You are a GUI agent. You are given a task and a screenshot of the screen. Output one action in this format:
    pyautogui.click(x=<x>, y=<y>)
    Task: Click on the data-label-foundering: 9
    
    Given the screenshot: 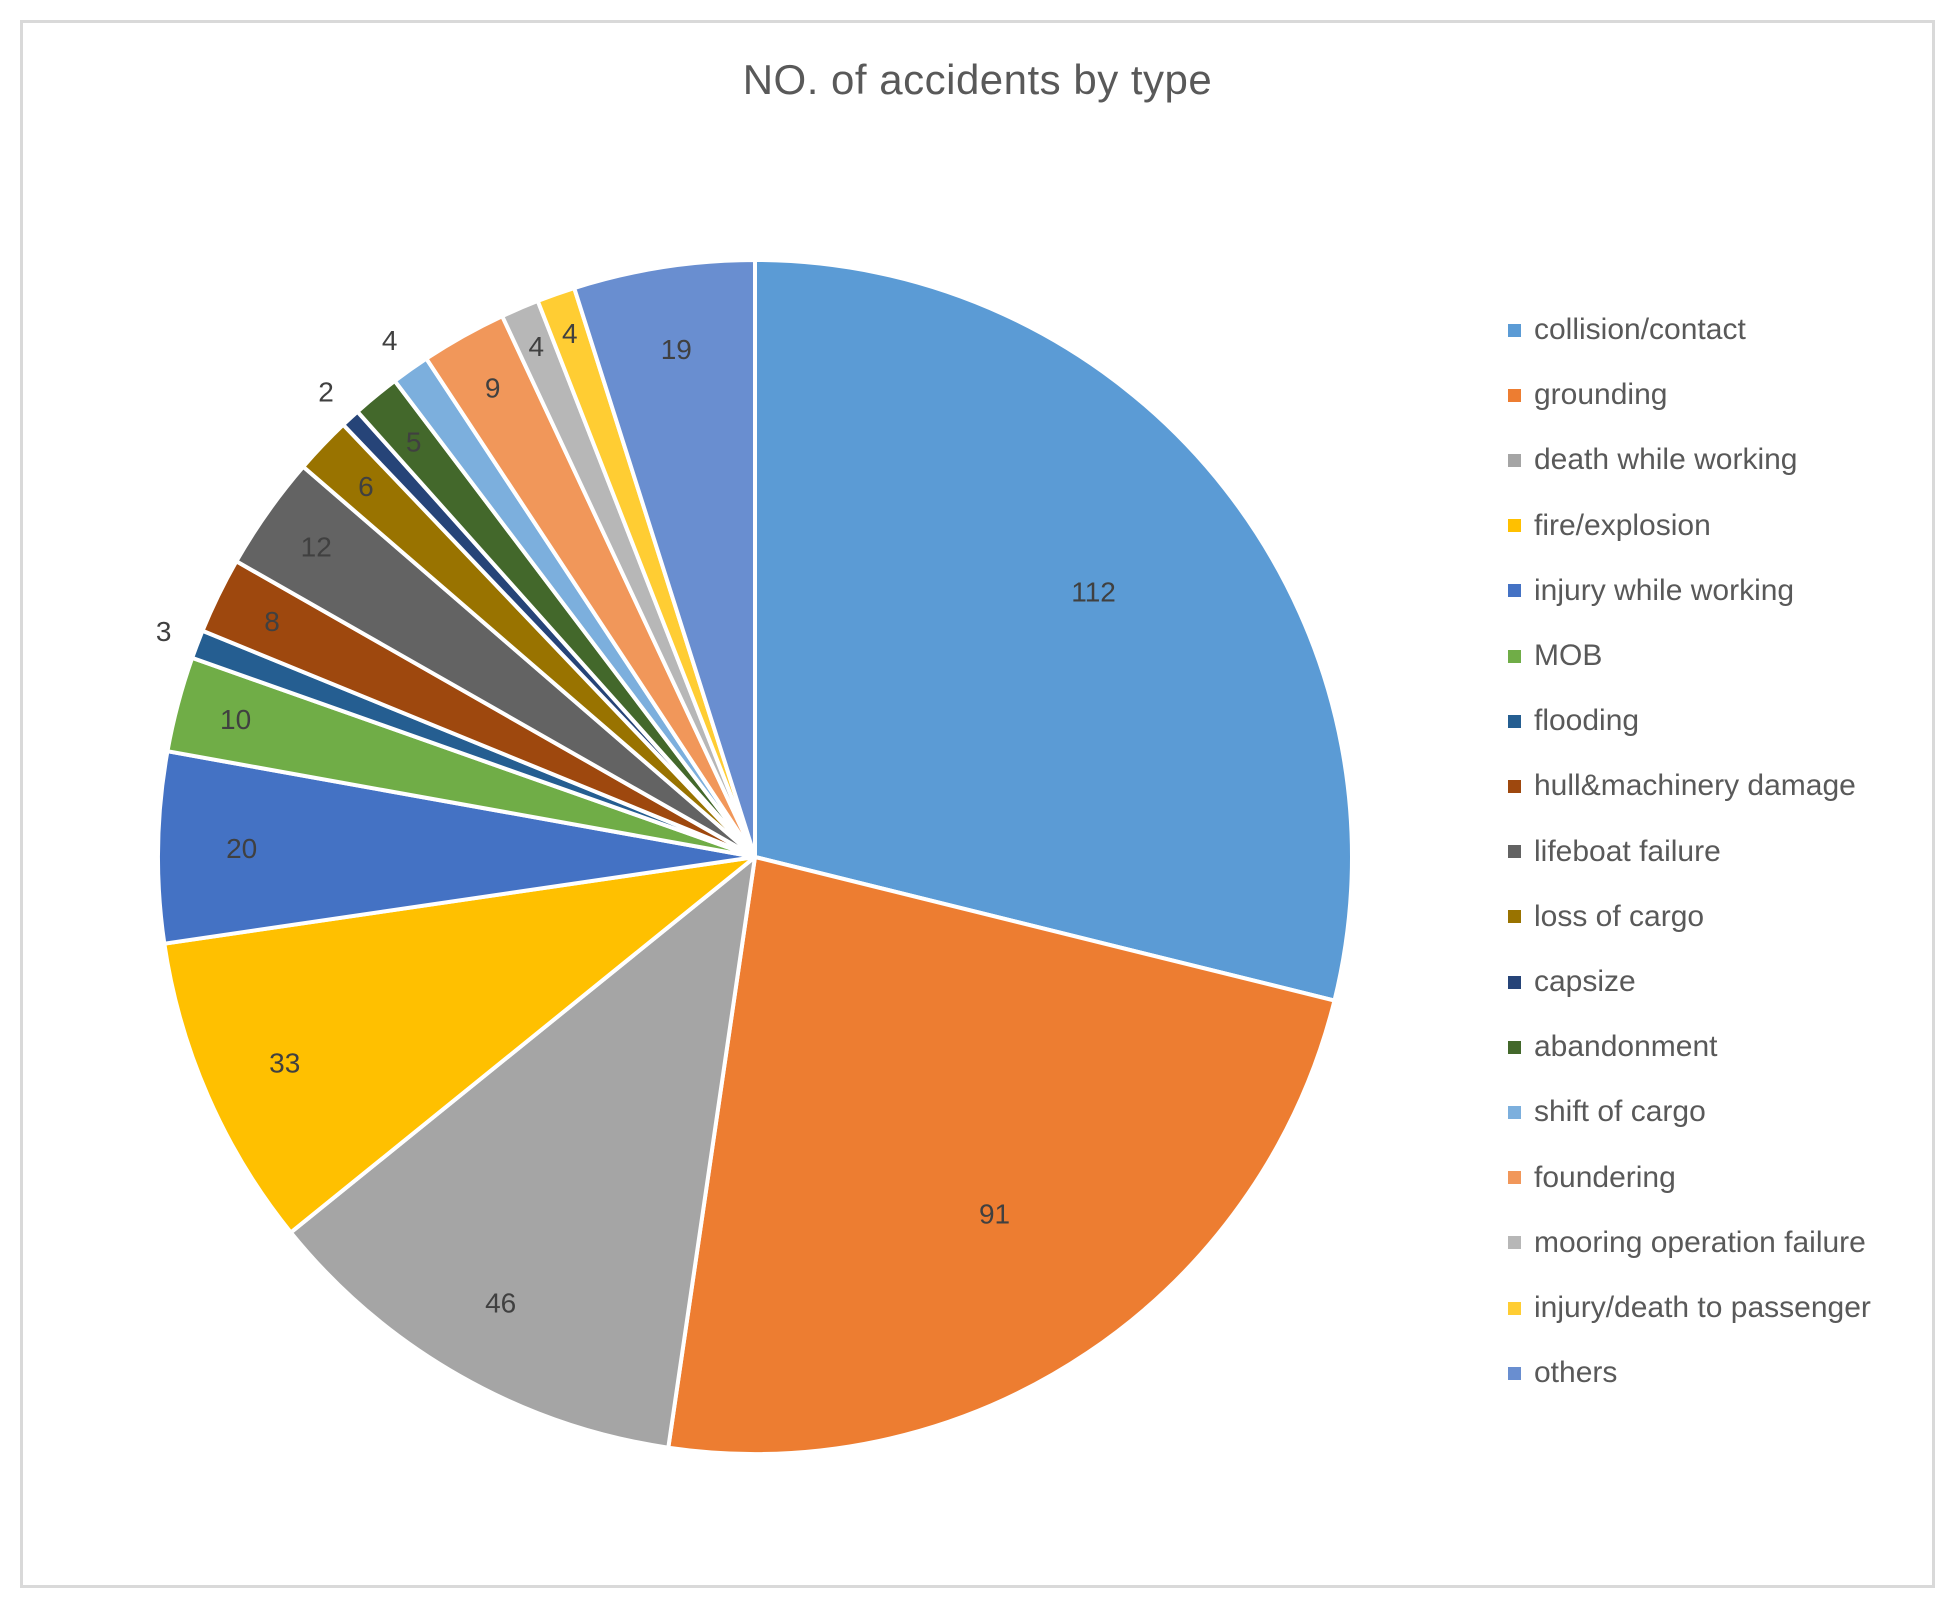 What is the action you would take?
    pyautogui.click(x=493, y=388)
    